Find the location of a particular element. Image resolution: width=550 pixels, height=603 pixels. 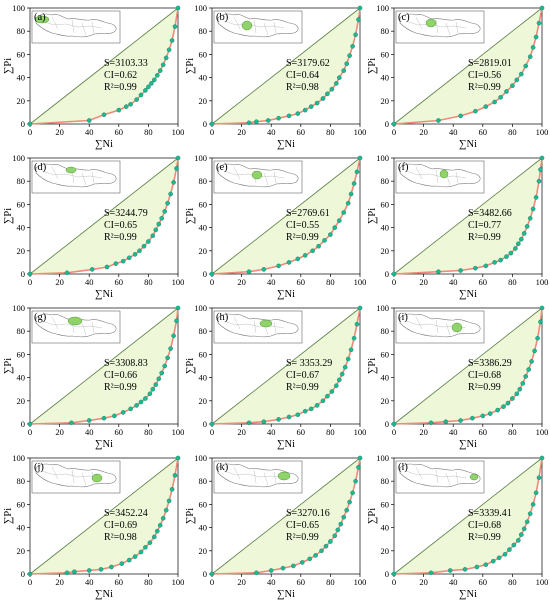

stat-ci-value: CI=0.68 is located at coordinates (484, 525).